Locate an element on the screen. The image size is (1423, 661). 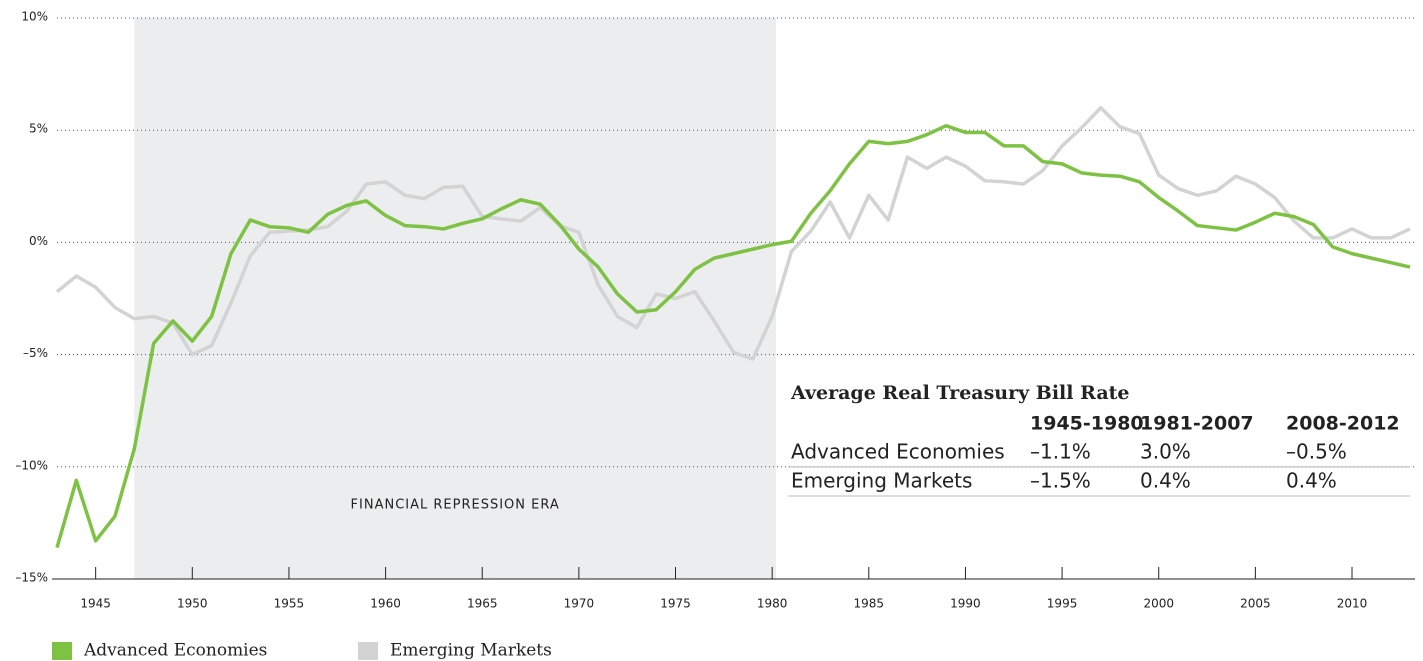
legend-label: Emerging Markets is located at coordinates (471, 651).